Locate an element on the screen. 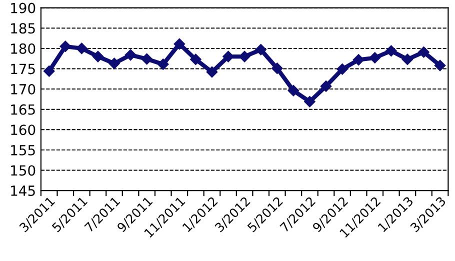 Image resolution: width=455 pixels, height=261 pixels. y-tick-label: 145 is located at coordinates (23, 191).